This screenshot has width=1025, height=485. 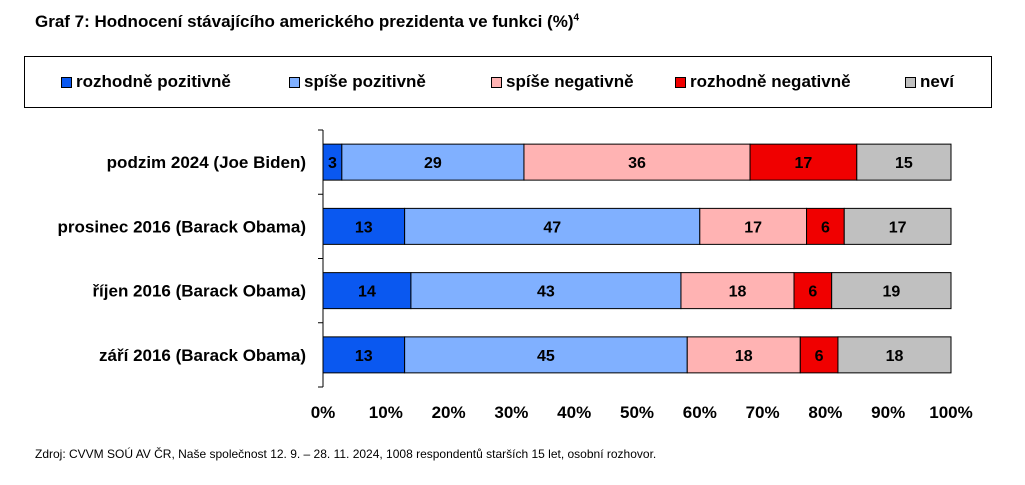 I want to click on category-label: září 2016 (Barack Obama), so click(x=202, y=355).